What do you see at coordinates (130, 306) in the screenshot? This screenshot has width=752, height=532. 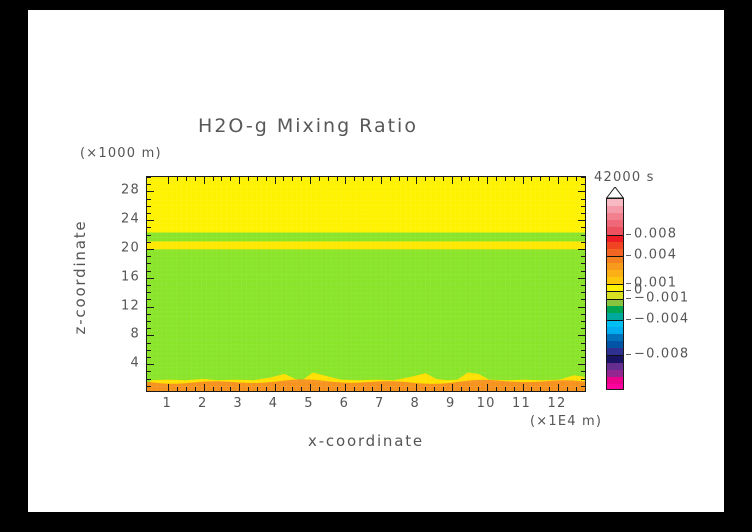 I see `y-tick-label: 12` at bounding box center [130, 306].